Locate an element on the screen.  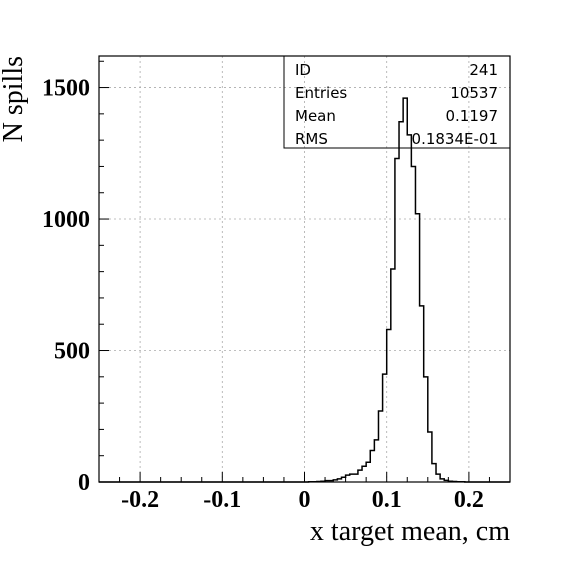
x-tick-label: -0.2 is located at coordinates (140, 500).